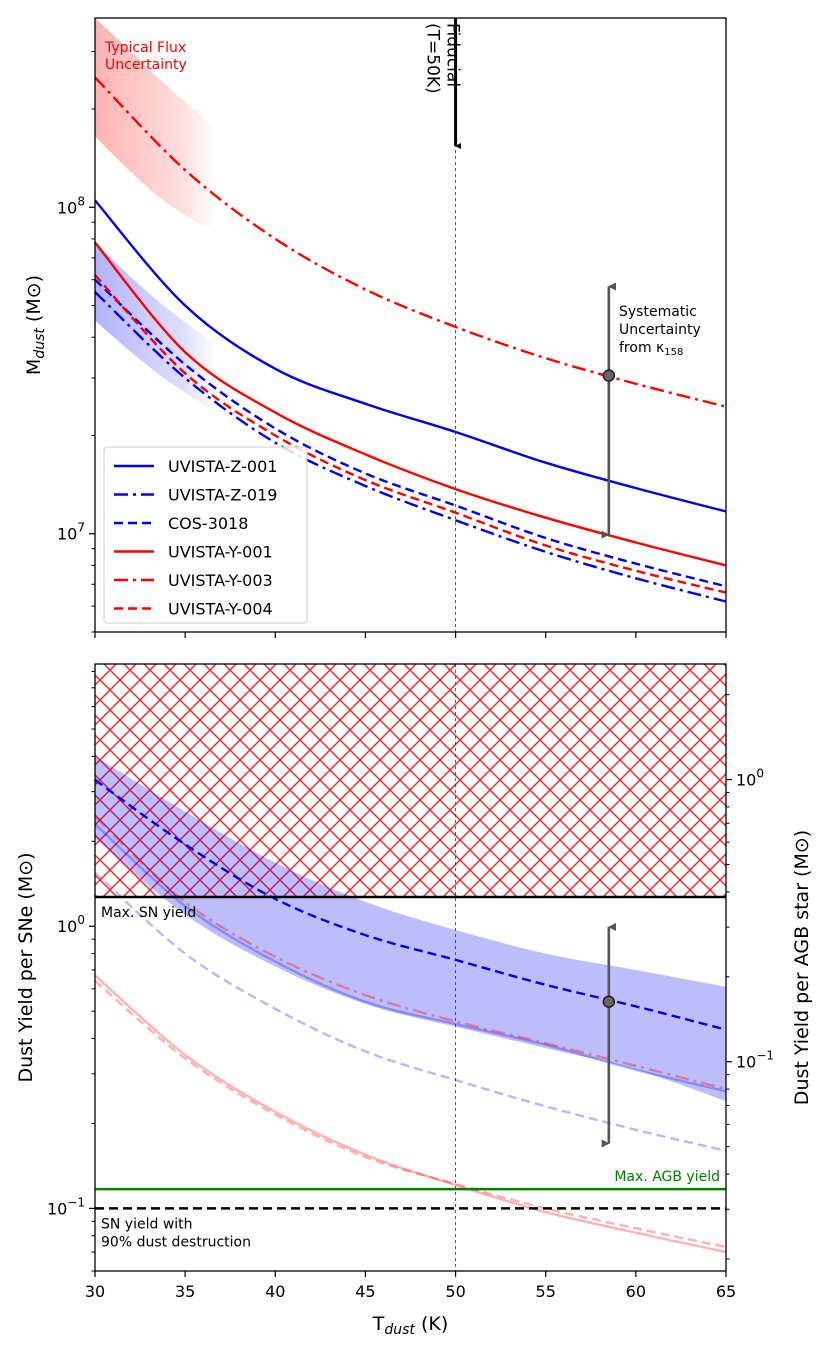  Describe the element at coordinates (455, 1291) in the screenshot. I see `x-tick-label: 50` at that location.